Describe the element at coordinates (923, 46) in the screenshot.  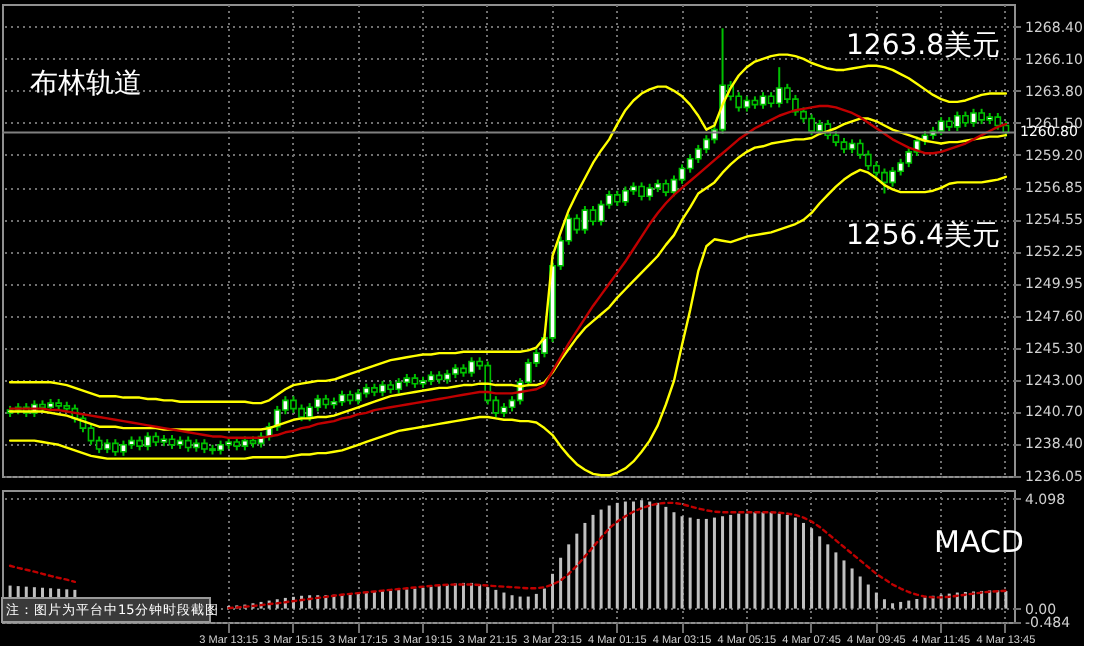
I see `annotation: 1263.8美元` at that location.